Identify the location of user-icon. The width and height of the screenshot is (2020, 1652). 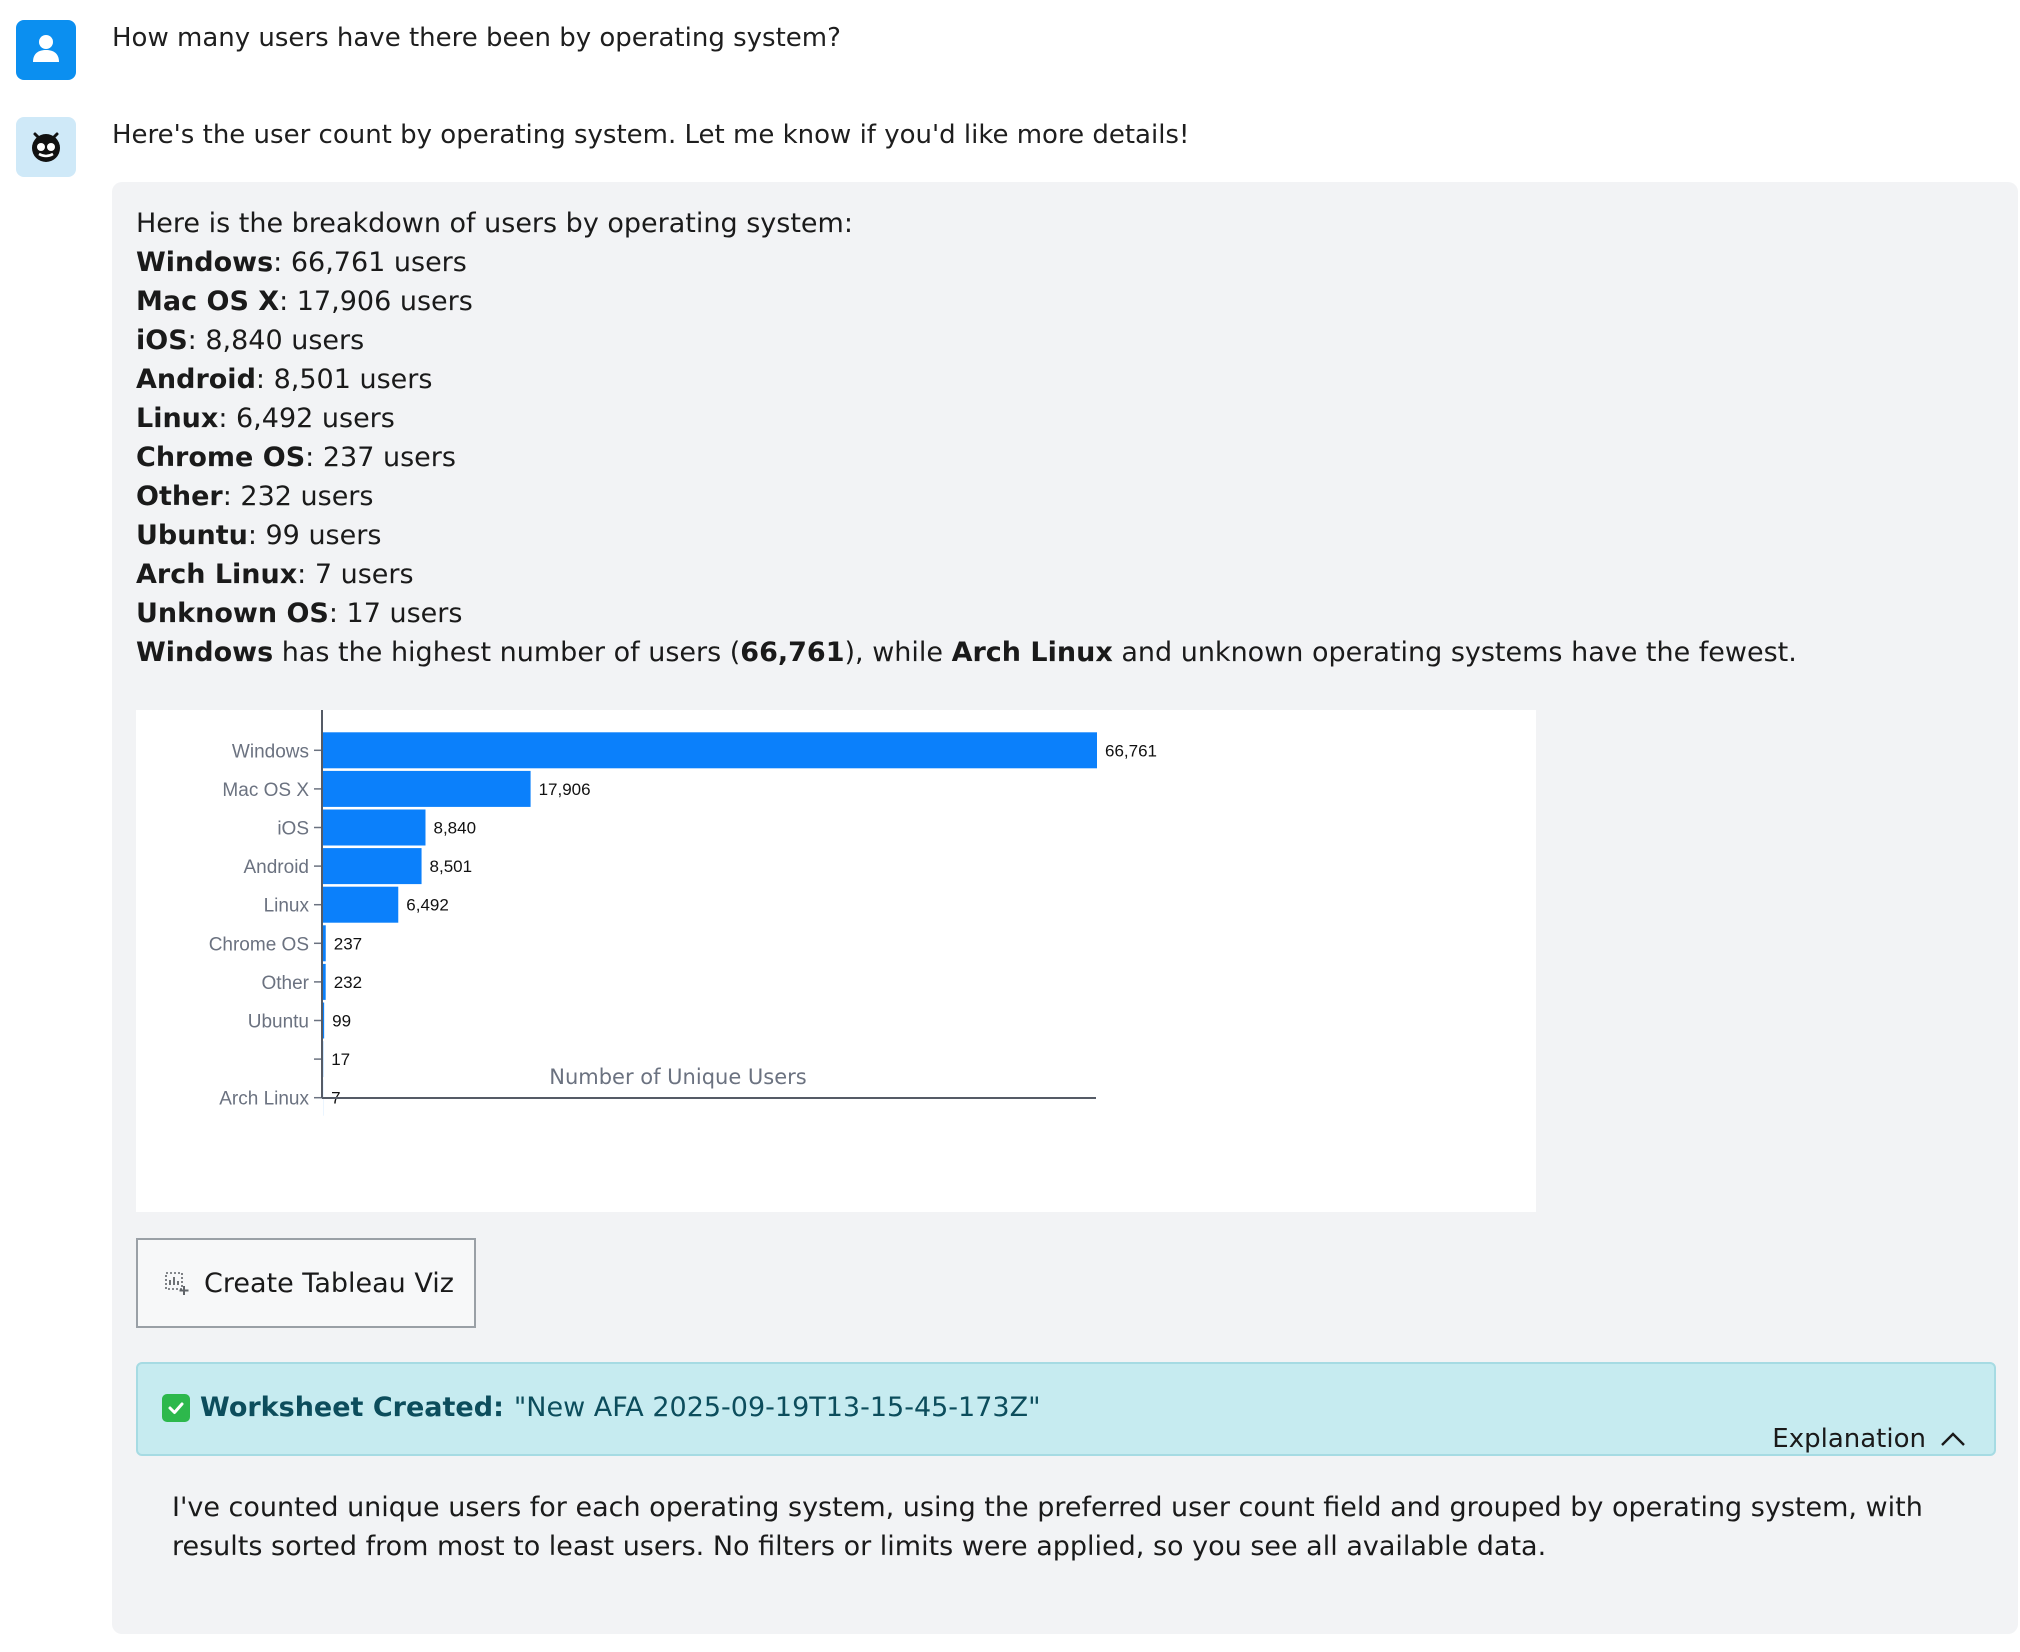
(46, 50).